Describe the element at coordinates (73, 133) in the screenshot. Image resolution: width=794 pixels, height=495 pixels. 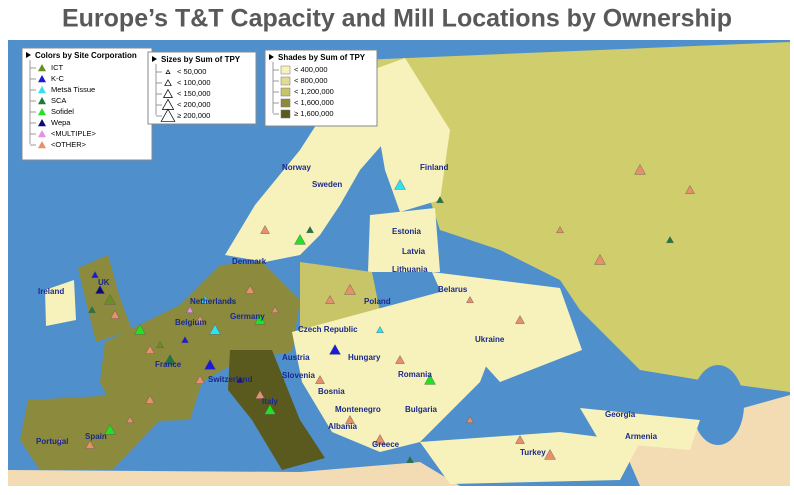
I see `legend-item: <MULTIPLE>` at that location.